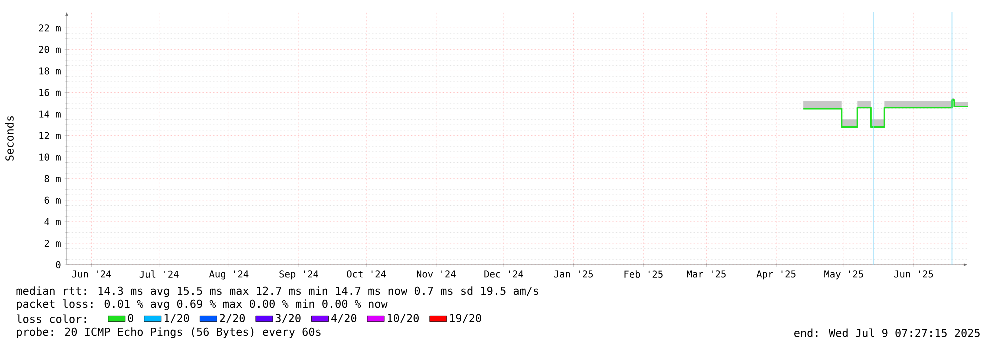 The height and width of the screenshot is (347, 997). What do you see at coordinates (299, 275) in the screenshot?
I see `x-tick-label: Sep '24` at bounding box center [299, 275].